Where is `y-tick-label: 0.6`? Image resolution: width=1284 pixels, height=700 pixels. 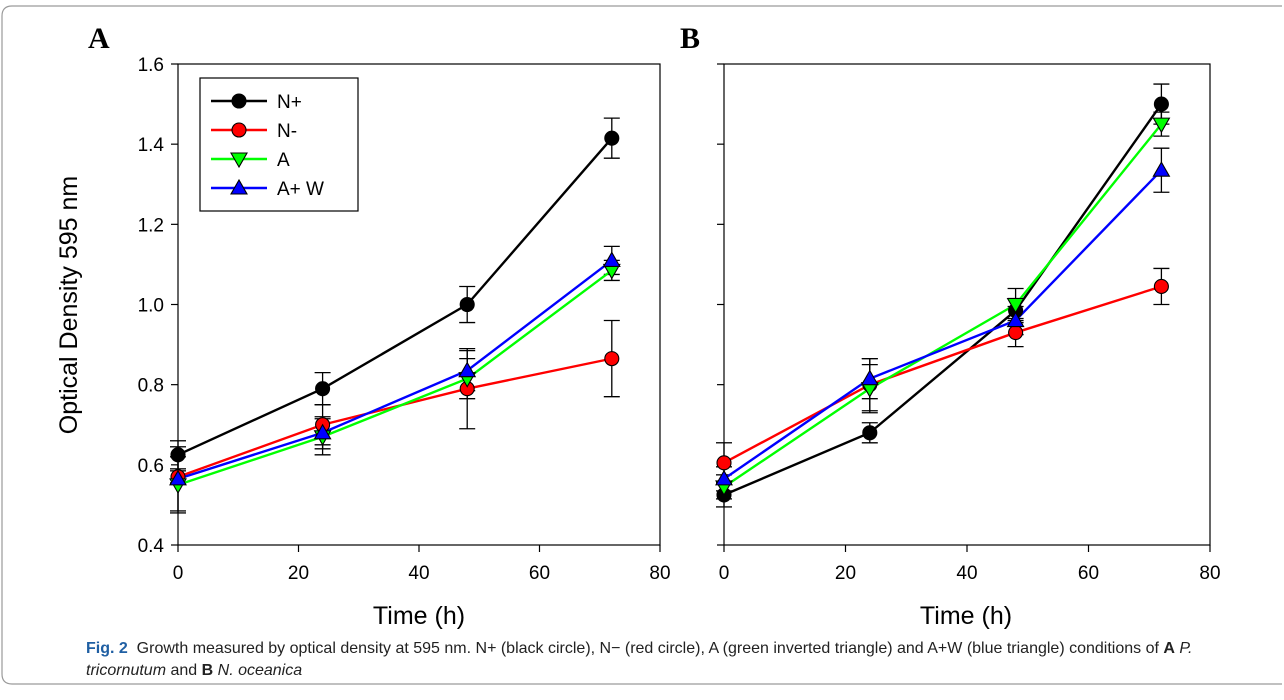 y-tick-label: 0.6 is located at coordinates (151, 466).